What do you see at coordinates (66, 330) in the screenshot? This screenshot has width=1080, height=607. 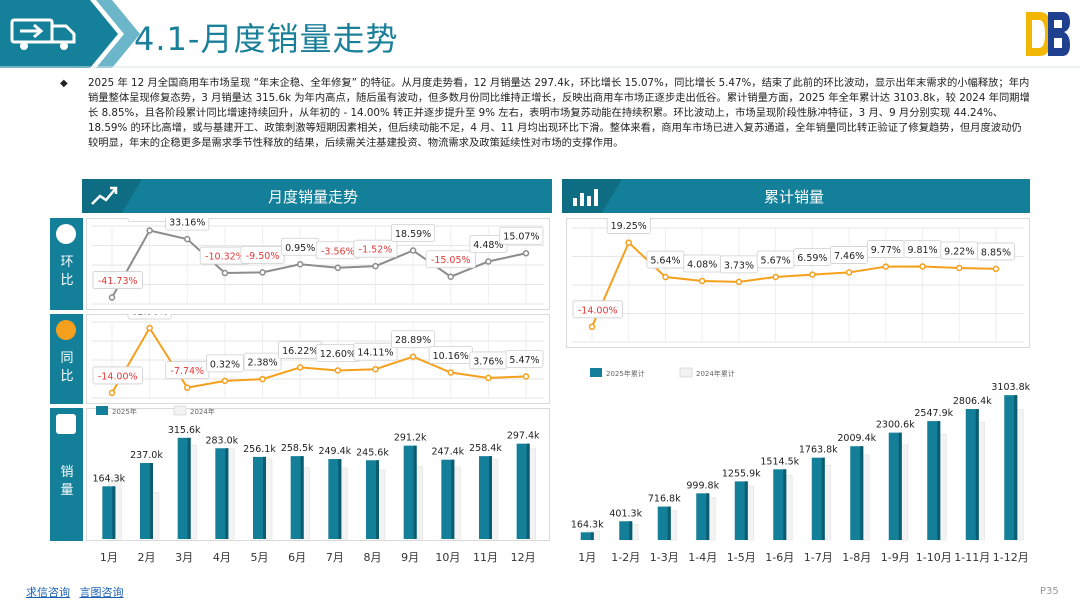 I see `percent-icon` at bounding box center [66, 330].